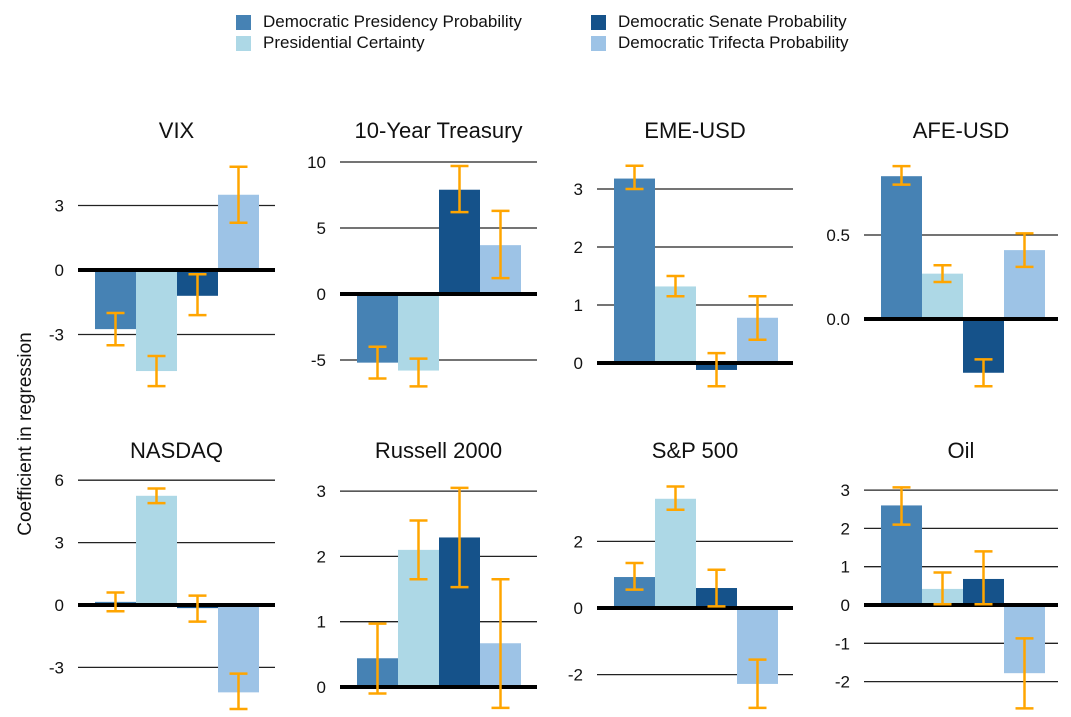 Image resolution: width=1071 pixels, height=717 pixels. I want to click on legend-item-trifecta: Democratic Trifecta Probability, so click(720, 43).